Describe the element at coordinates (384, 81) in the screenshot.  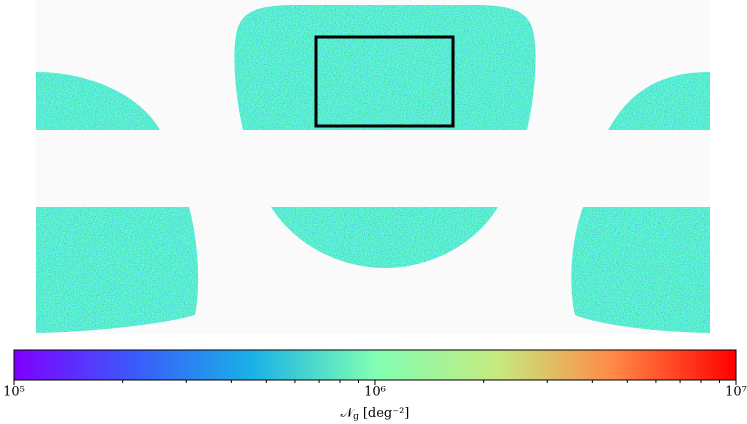
I see `highlight-box` at that location.